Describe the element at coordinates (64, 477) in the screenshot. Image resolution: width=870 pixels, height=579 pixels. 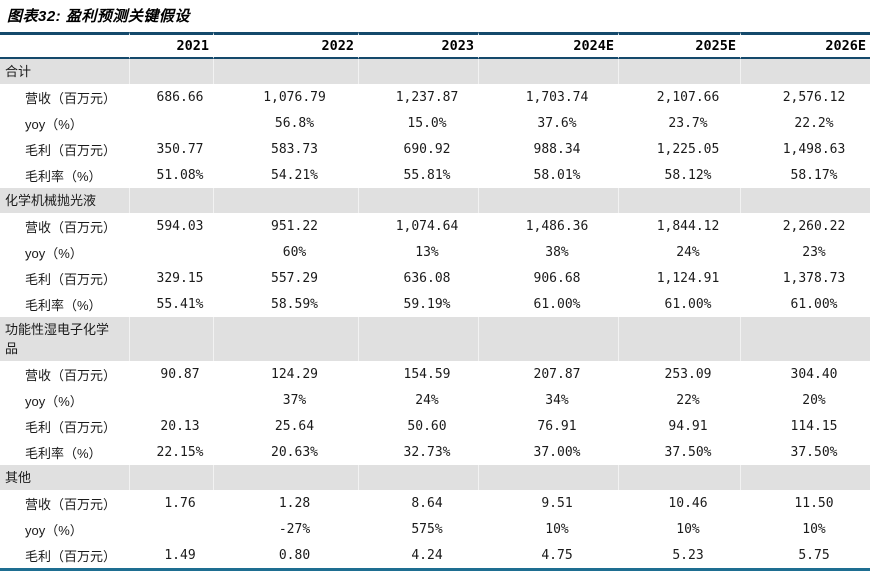
I see `section-name-cell: 其他` at that location.